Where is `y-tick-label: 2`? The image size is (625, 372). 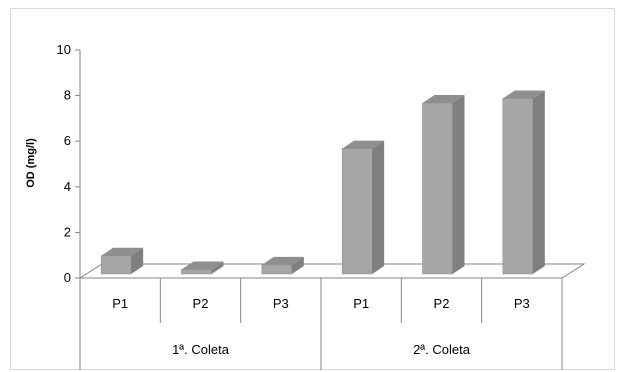
y-tick-label: 2 is located at coordinates (67, 231).